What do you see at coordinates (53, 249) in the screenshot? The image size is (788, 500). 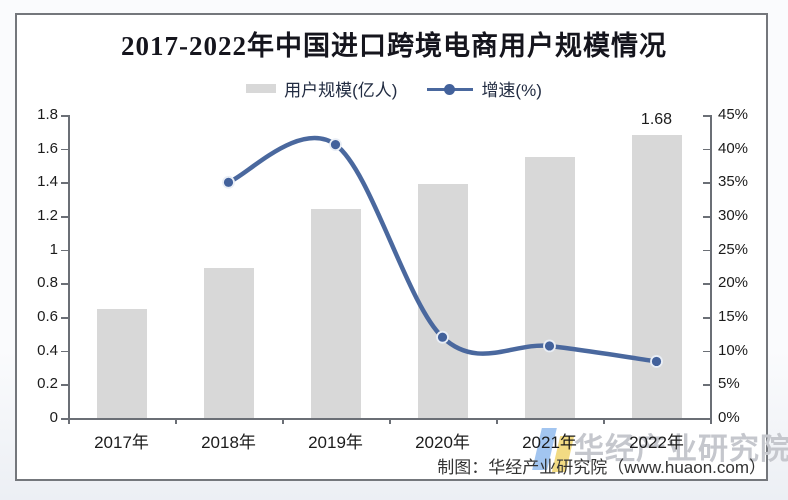 I see `left-axis-tick-label: 1` at bounding box center [53, 249].